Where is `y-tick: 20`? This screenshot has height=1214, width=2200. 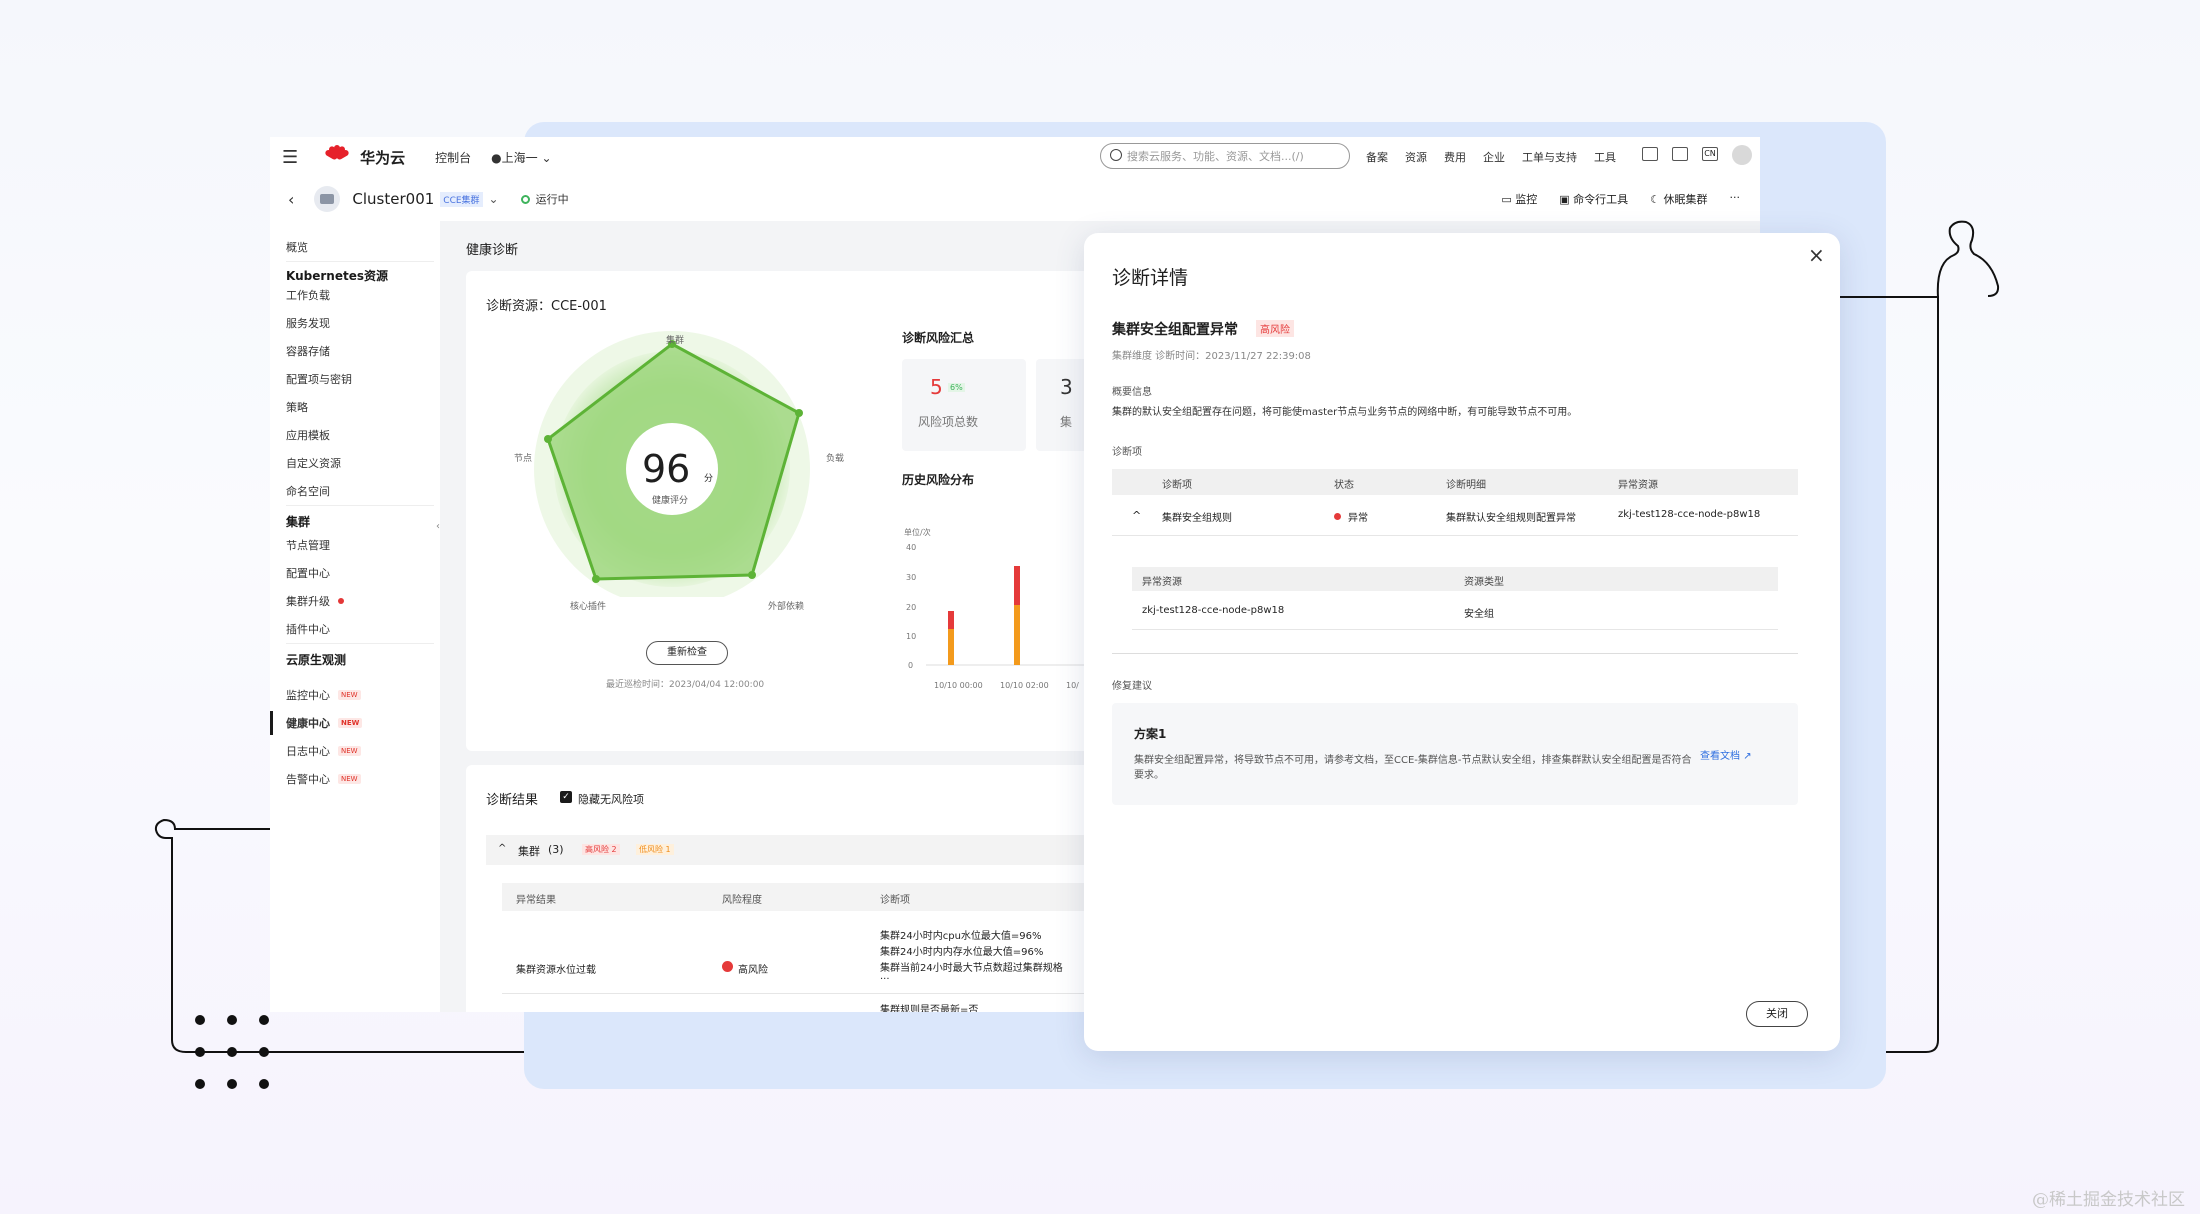
y-tick: 20 is located at coordinates (911, 607).